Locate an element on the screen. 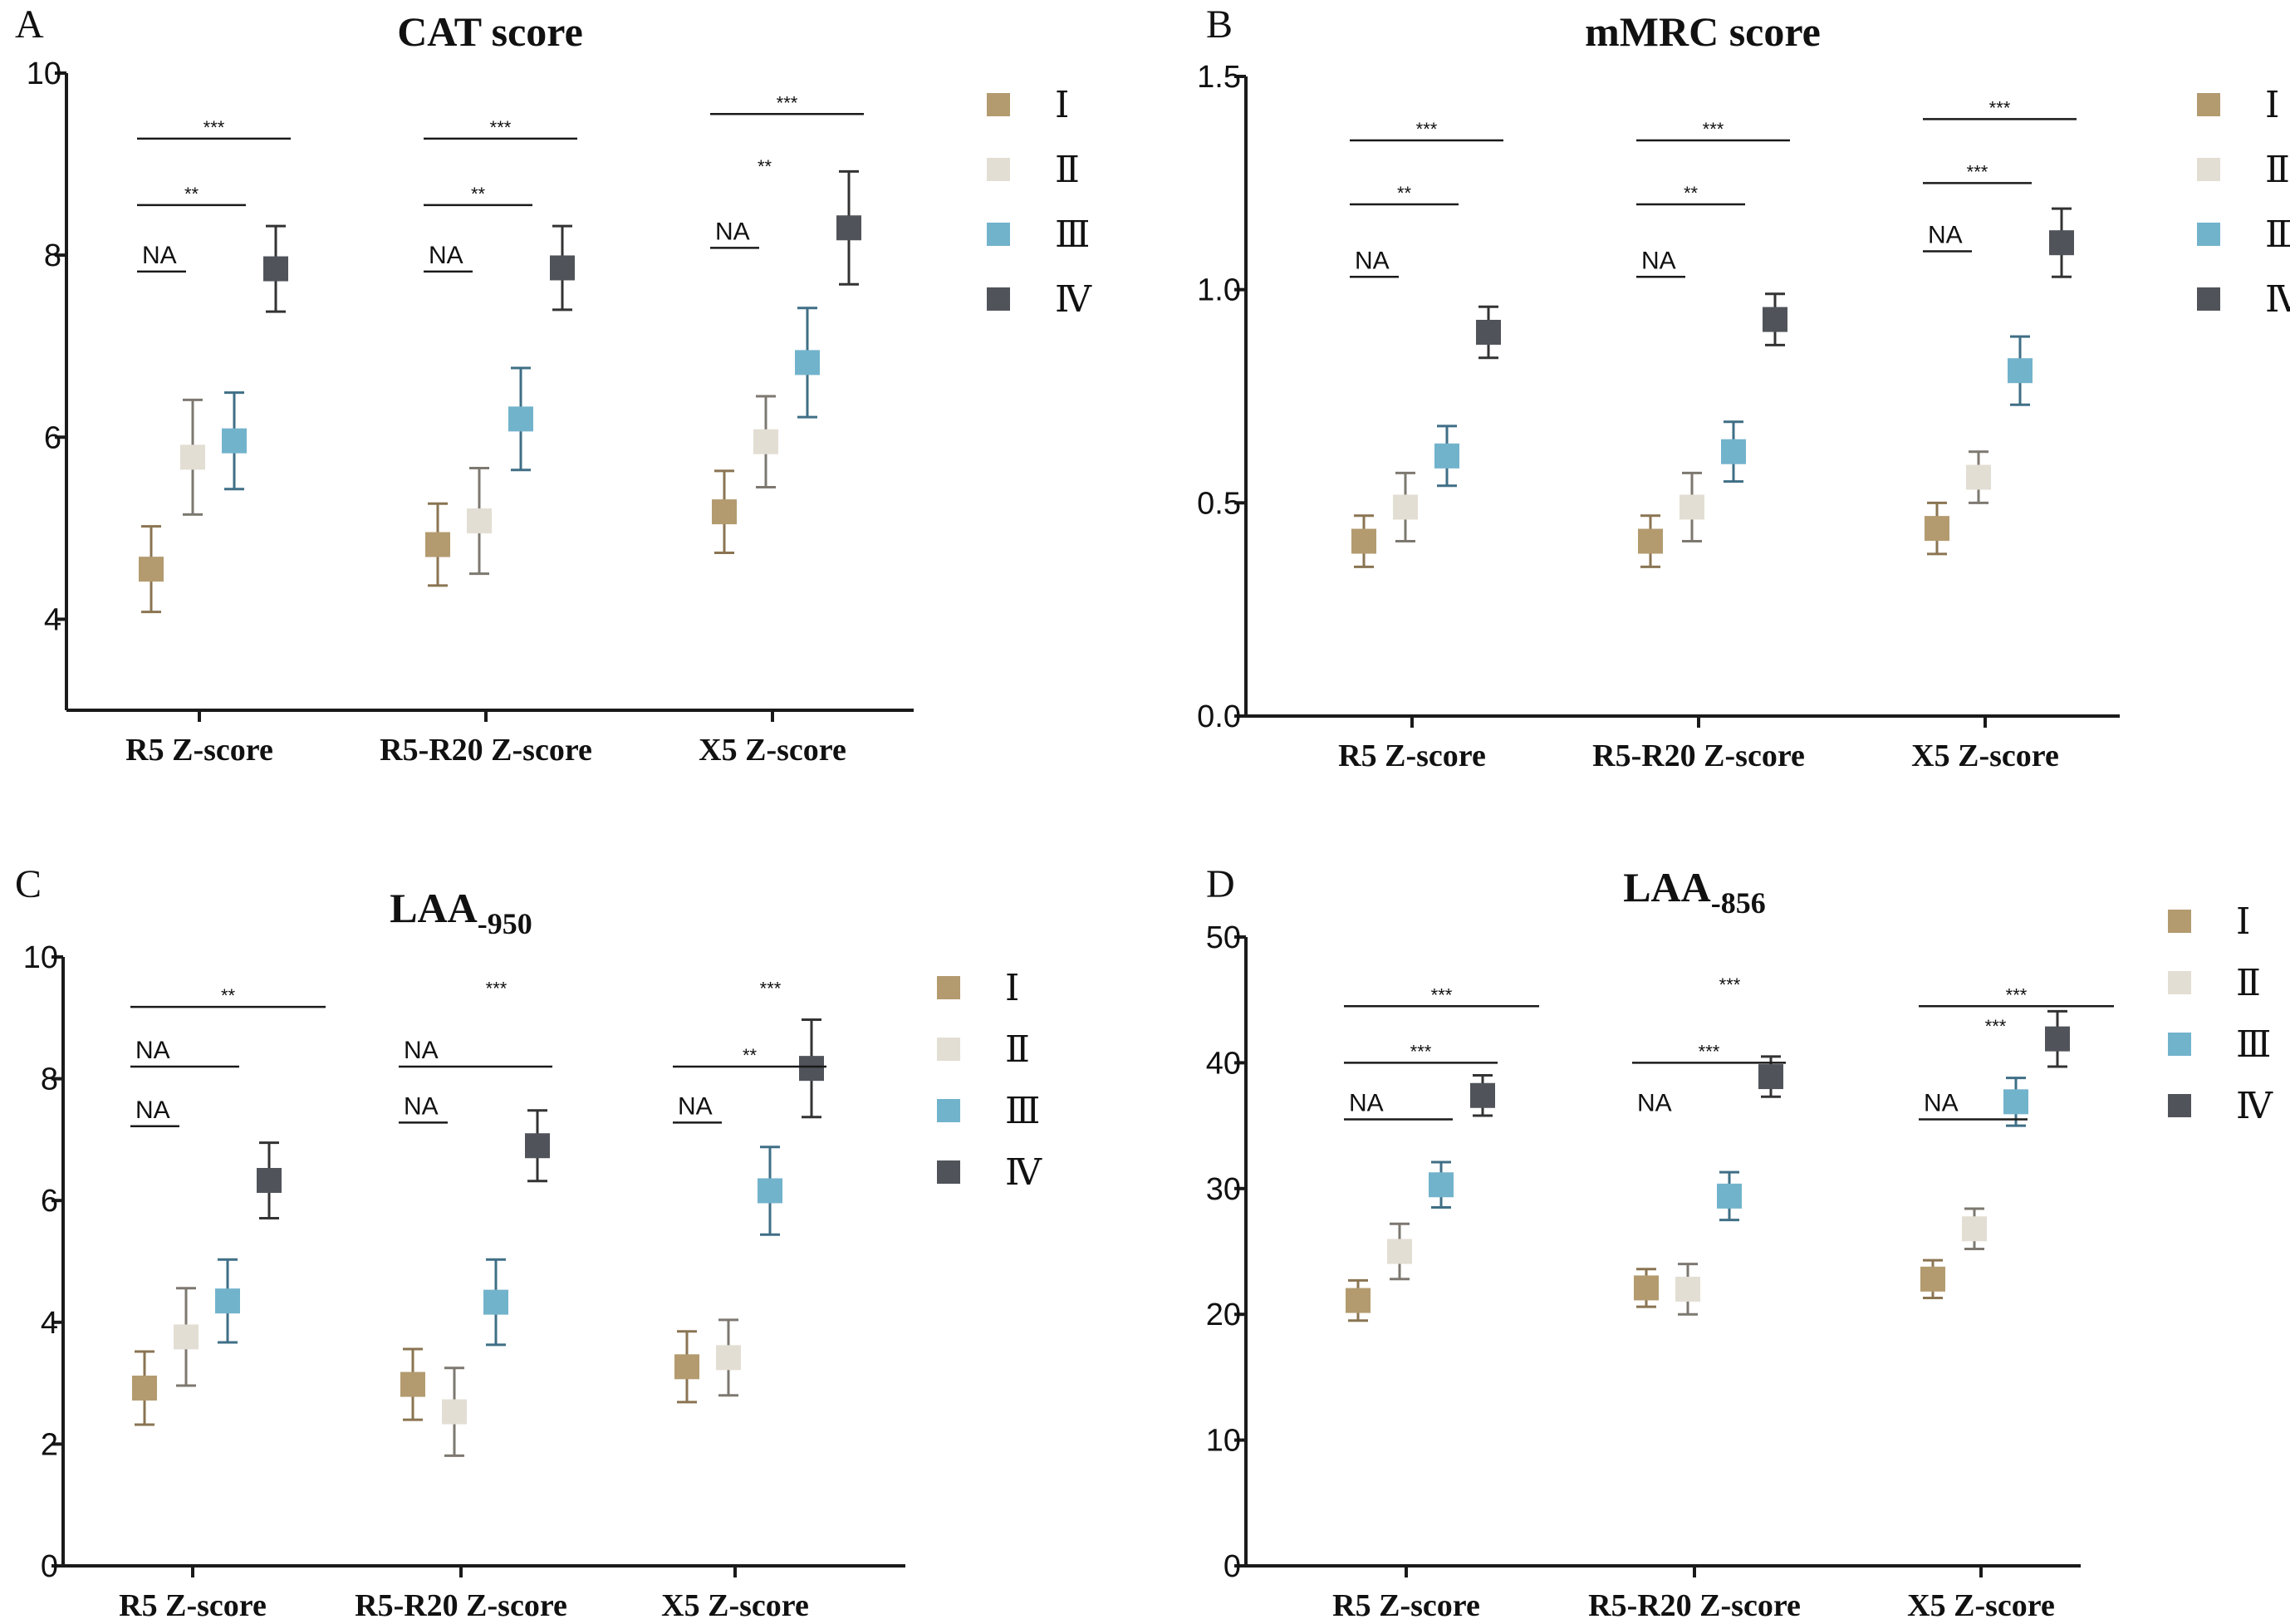 This screenshot has height=1624, width=2290. panel-title: mMRC score is located at coordinates (1703, 31).